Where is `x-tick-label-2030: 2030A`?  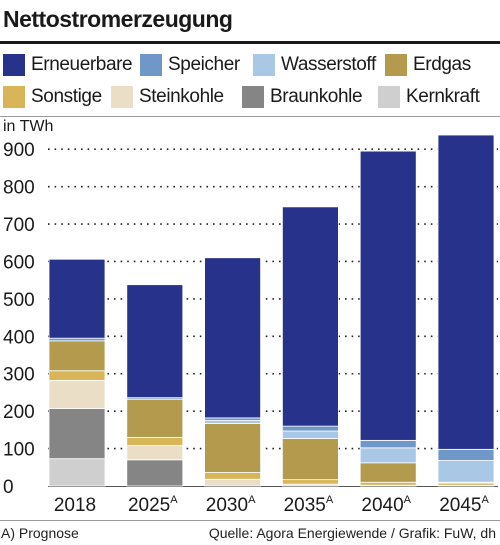 x-tick-label-2030: 2030A is located at coordinates (231, 505).